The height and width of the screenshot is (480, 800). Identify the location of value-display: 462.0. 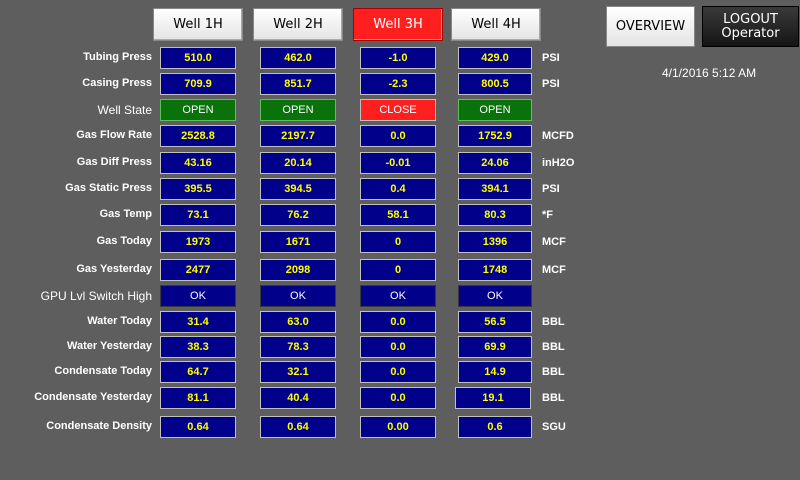
(298, 58).